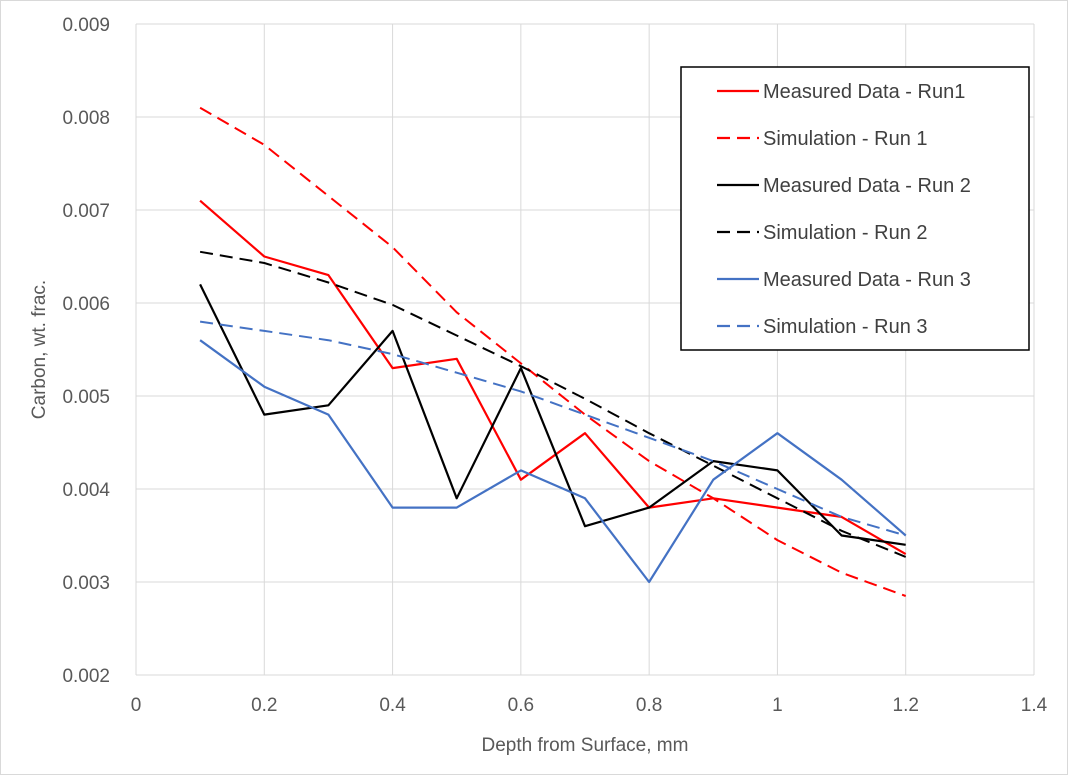 The image size is (1068, 776). What do you see at coordinates (521, 705) in the screenshot?
I see `x-tick-label: 0.6` at bounding box center [521, 705].